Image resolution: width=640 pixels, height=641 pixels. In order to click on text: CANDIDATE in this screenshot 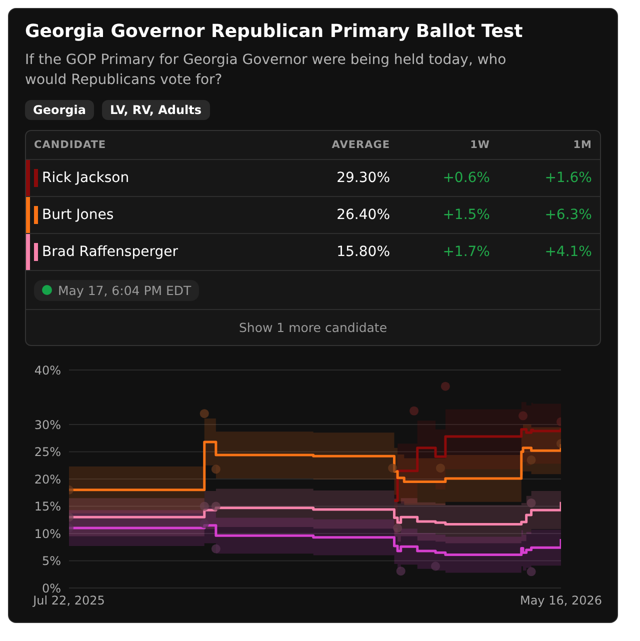, I will do `click(71, 145)`.